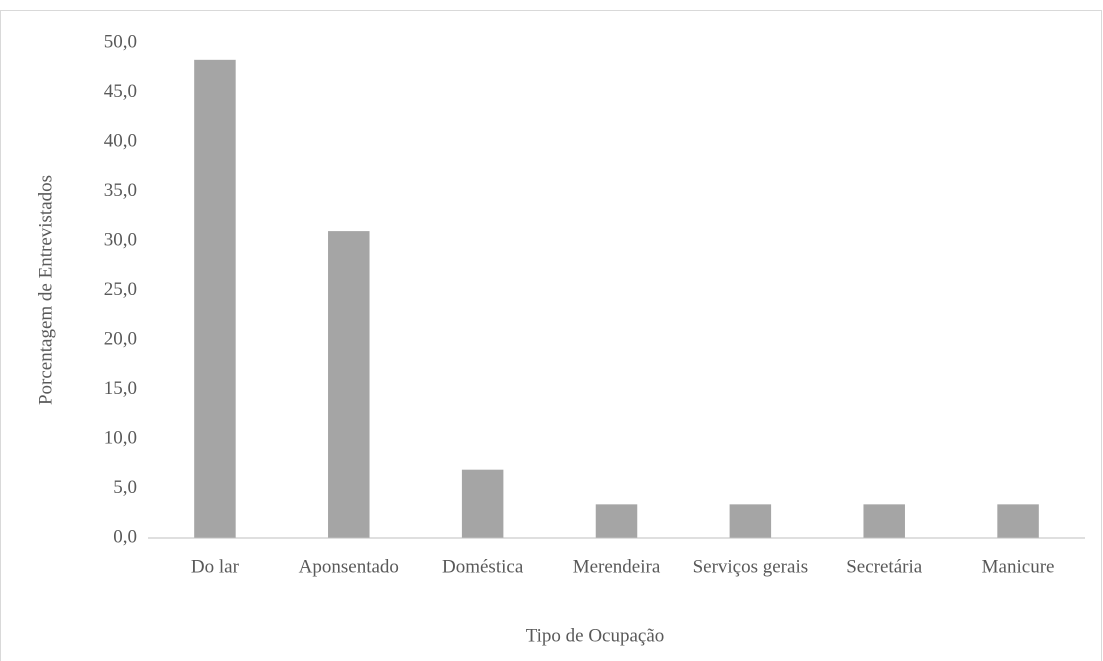 The image size is (1103, 661). What do you see at coordinates (125, 536) in the screenshot?
I see `y-tick-label: 0,0` at bounding box center [125, 536].